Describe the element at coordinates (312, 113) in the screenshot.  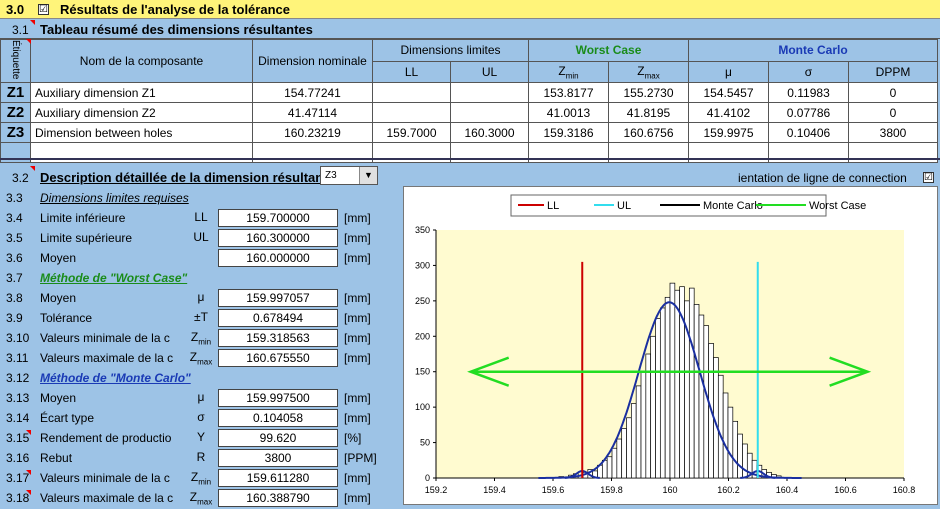
I see `row-nominal: 41.47114` at that location.